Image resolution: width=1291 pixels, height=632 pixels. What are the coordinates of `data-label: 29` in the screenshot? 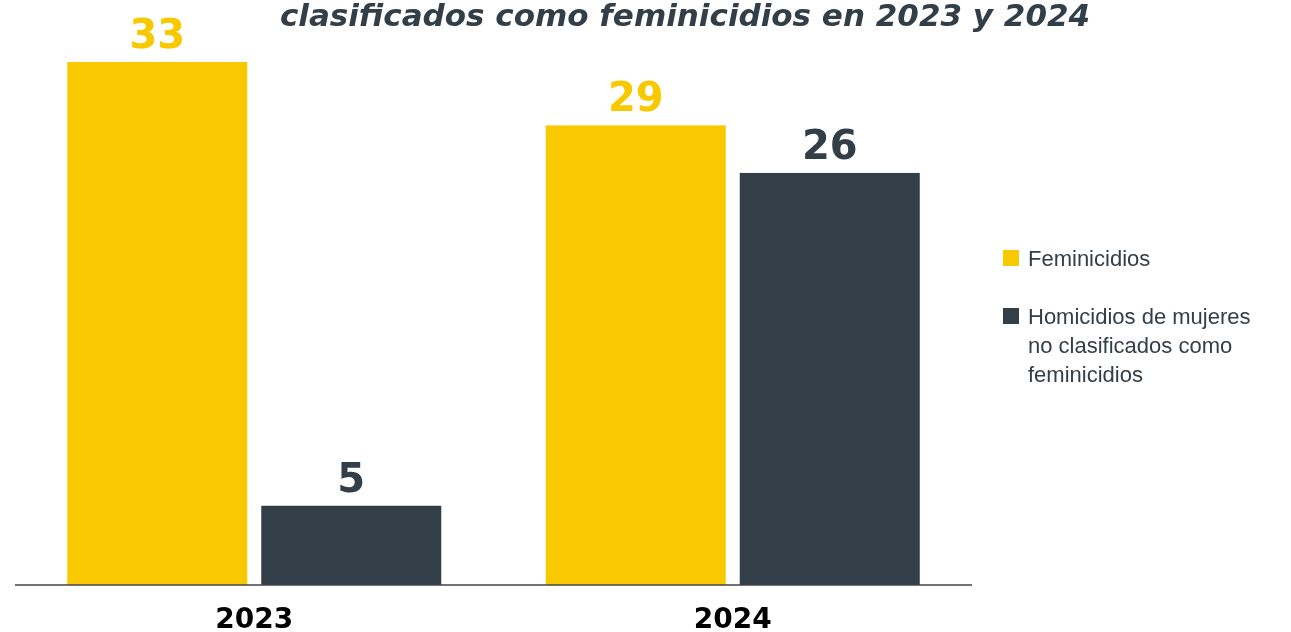 It's located at (635, 97).